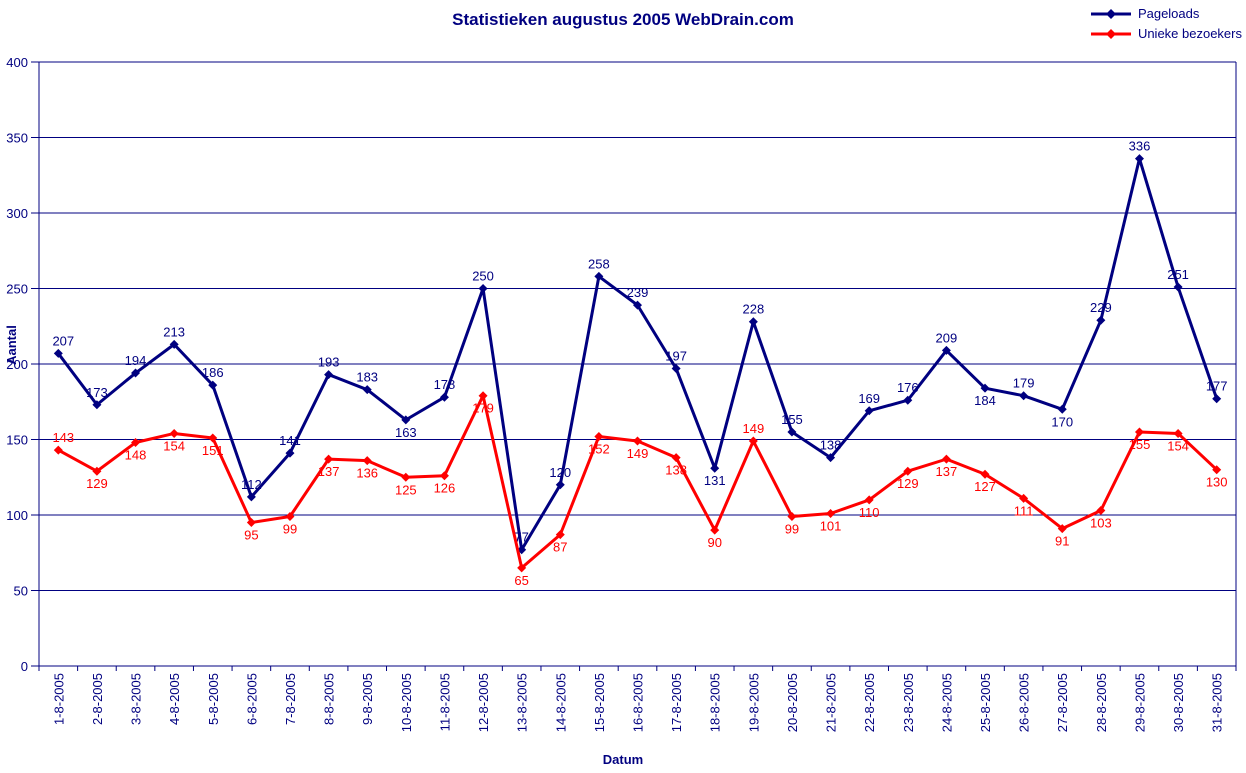 This screenshot has width=1246, height=773. Describe the element at coordinates (908, 387) in the screenshot. I see `data-point-label: 176` at that location.